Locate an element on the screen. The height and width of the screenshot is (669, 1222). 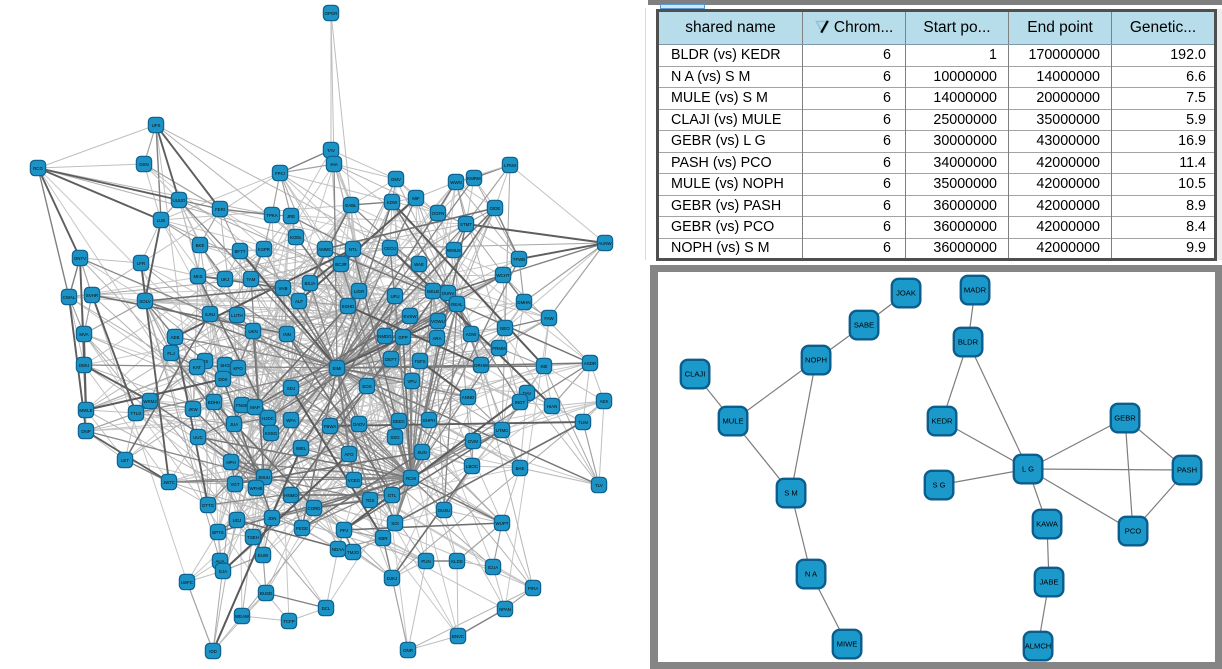
svg-text: KODL is located at coordinates (296, 237).